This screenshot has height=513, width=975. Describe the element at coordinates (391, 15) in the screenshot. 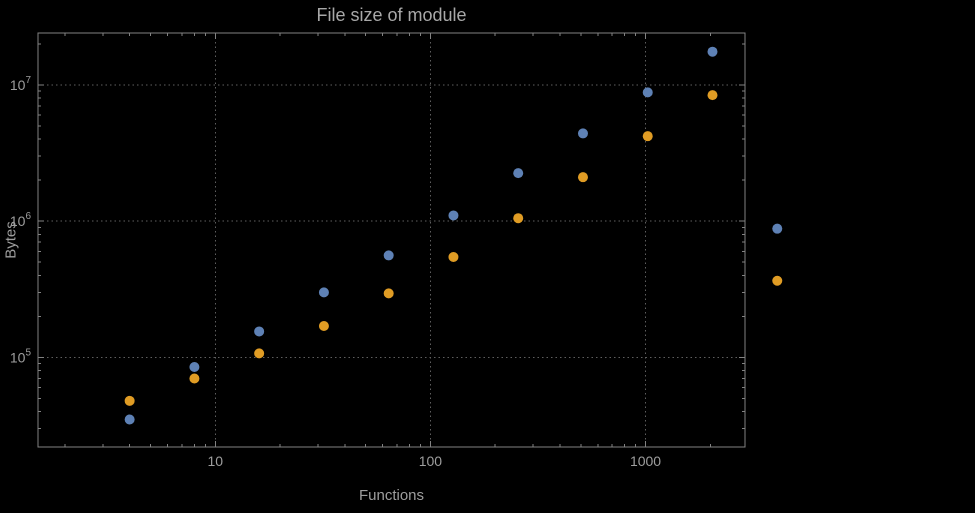

I see `chart-title: File size of module` at that location.